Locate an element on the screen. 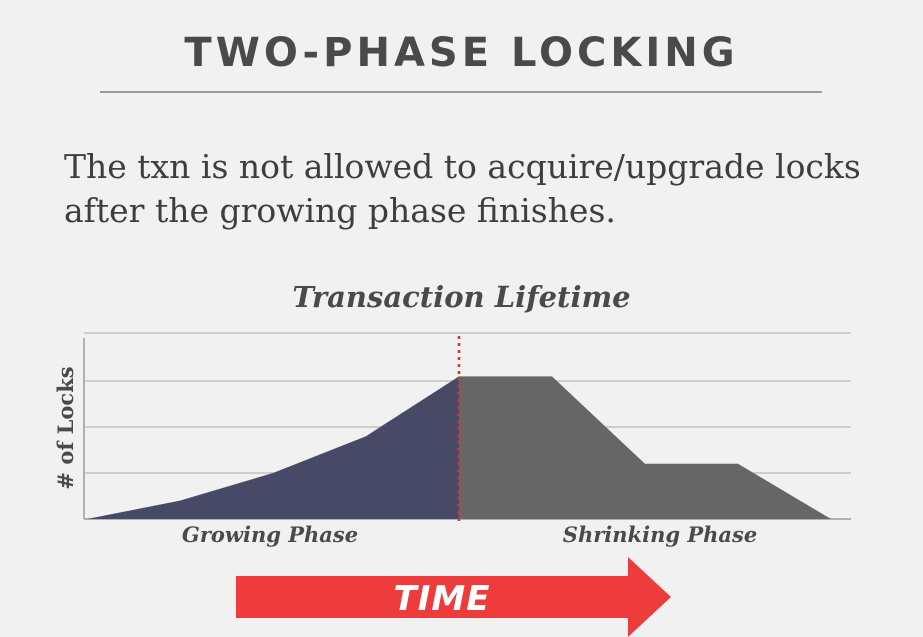 The width and height of the screenshot is (923, 637). chart-title: Transaction Lifetime is located at coordinates (461, 297).